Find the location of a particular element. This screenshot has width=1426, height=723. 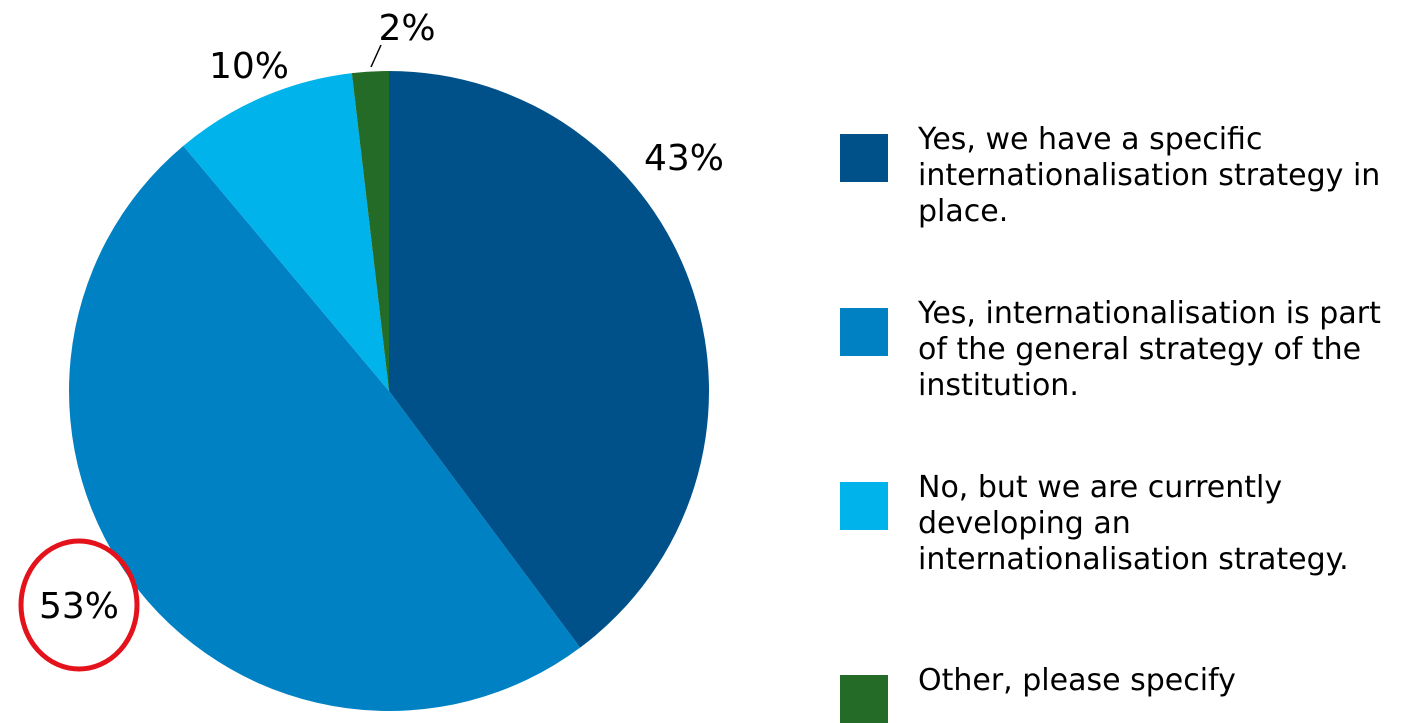

slice-label-developing-strategy: 10% is located at coordinates (249, 66).